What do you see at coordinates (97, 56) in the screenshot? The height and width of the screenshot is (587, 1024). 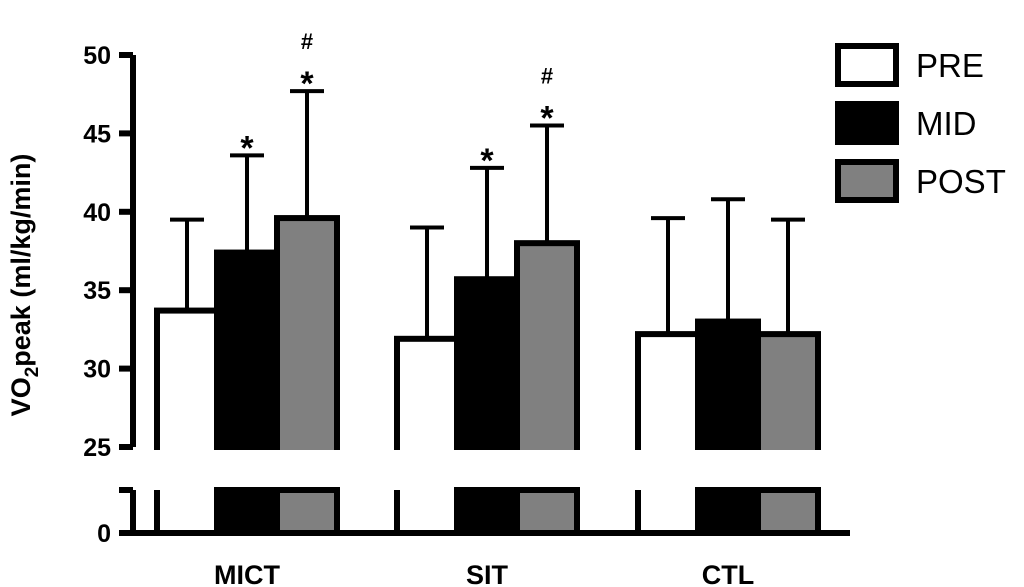 I see `y-tick-label: 50` at bounding box center [97, 56].